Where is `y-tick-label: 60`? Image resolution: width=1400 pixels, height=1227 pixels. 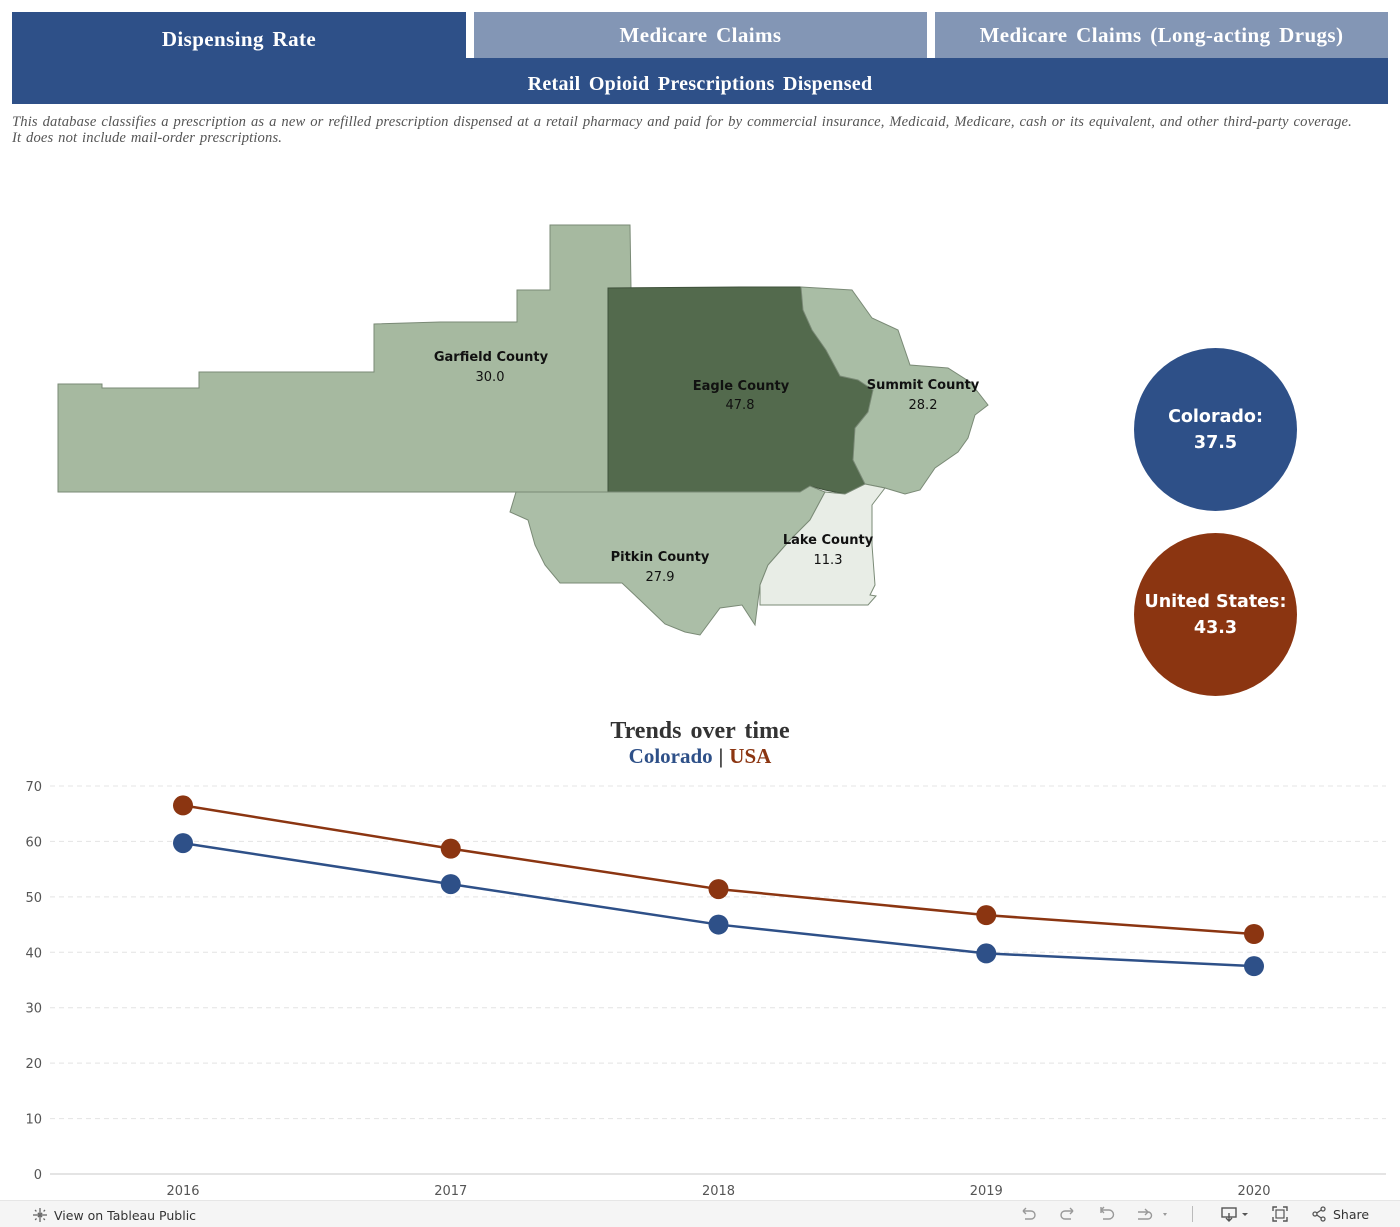
y-tick-label: 60 is located at coordinates (33, 842).